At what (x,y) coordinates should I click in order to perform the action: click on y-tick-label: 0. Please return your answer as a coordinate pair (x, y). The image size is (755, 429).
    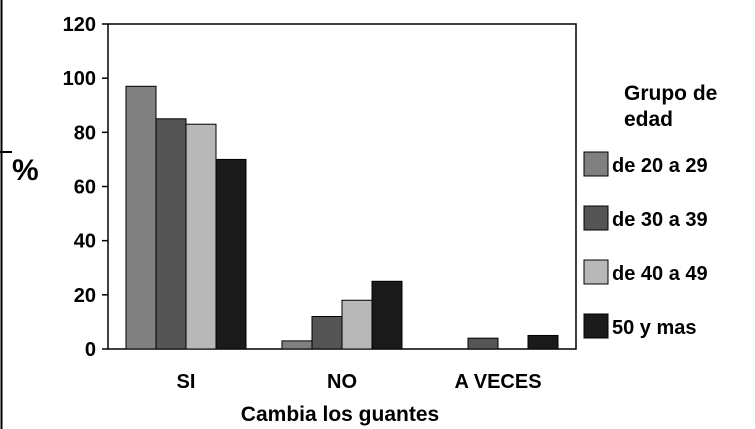
    Looking at the image, I should click on (90, 350).